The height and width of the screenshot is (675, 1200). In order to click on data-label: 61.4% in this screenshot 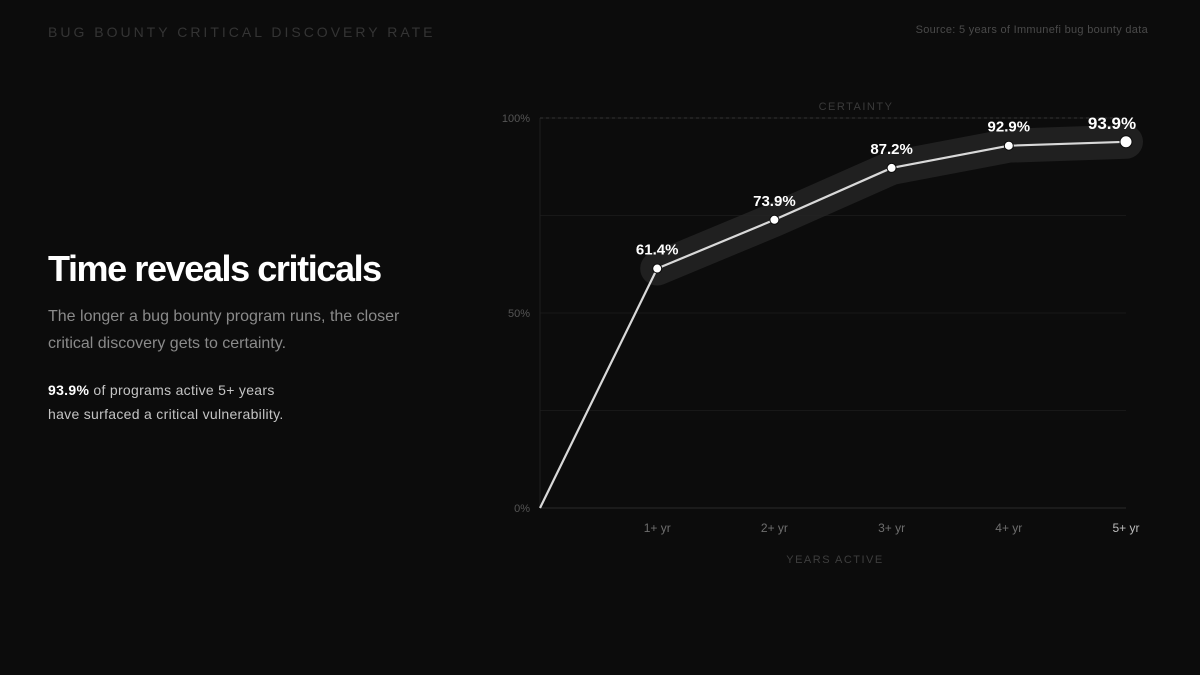, I will do `click(657, 250)`.